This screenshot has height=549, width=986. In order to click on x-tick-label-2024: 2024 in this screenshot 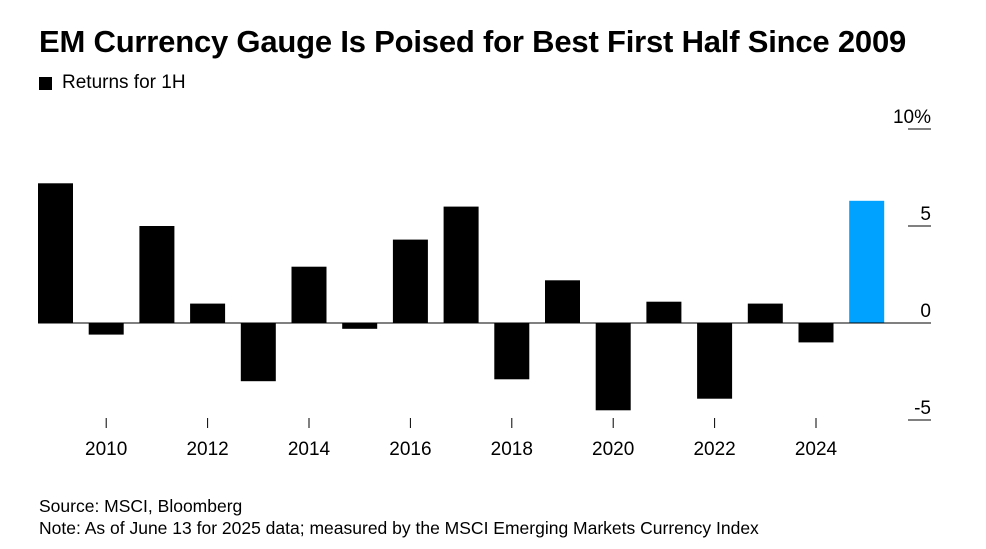, I will do `click(816, 449)`.